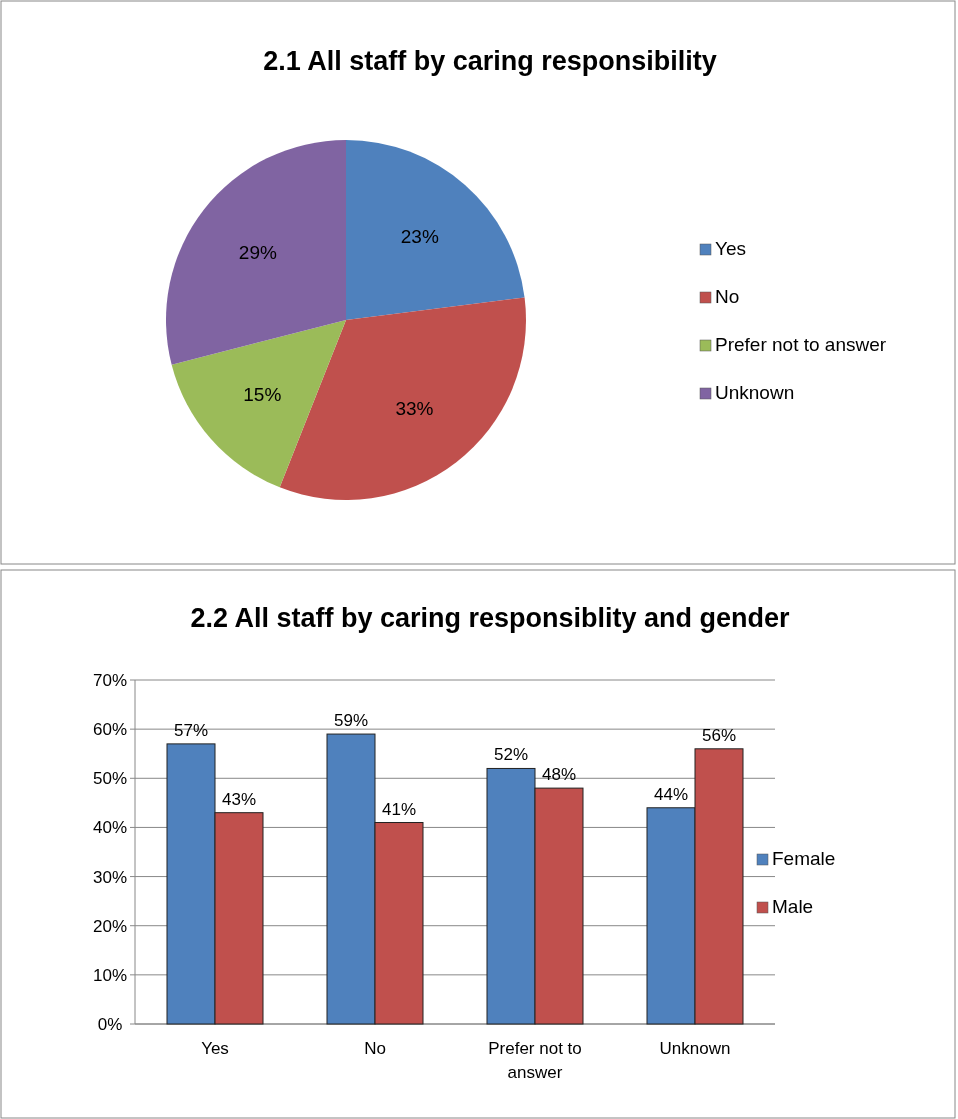 The image size is (958, 1119). Describe the element at coordinates (511, 755) in the screenshot. I see `data-label: 52%` at that location.